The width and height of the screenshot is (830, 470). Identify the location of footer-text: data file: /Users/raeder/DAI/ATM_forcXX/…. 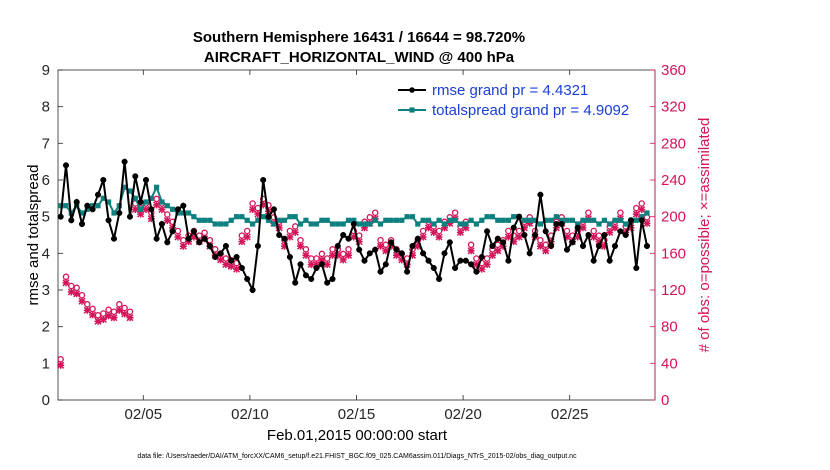
(357, 456).